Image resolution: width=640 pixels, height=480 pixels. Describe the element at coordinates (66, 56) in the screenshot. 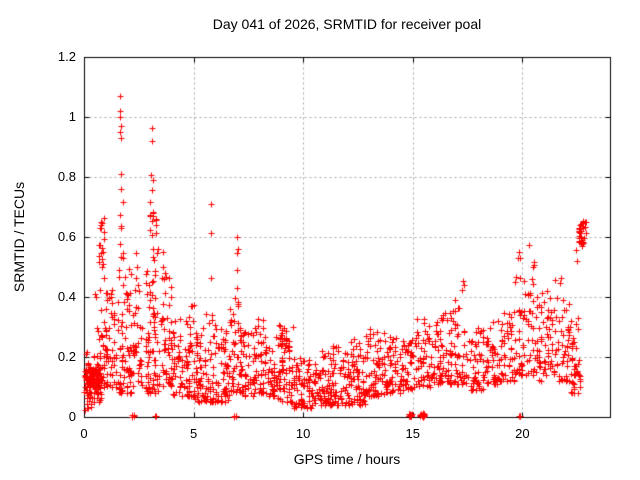

I see `y-tick-label: 1.2` at that location.